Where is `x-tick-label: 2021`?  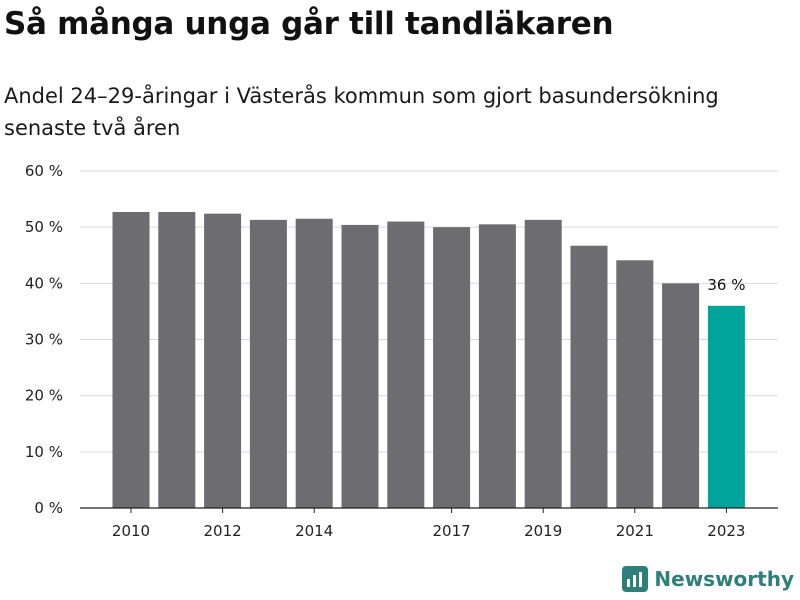
x-tick-label: 2021 is located at coordinates (635, 531).